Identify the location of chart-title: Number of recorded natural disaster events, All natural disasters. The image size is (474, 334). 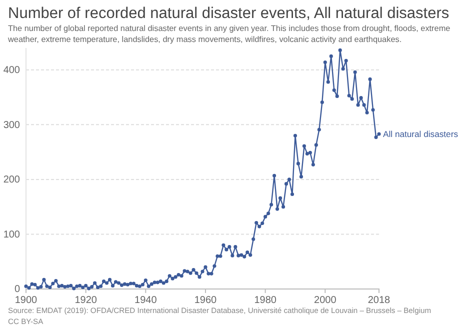
(229, 13).